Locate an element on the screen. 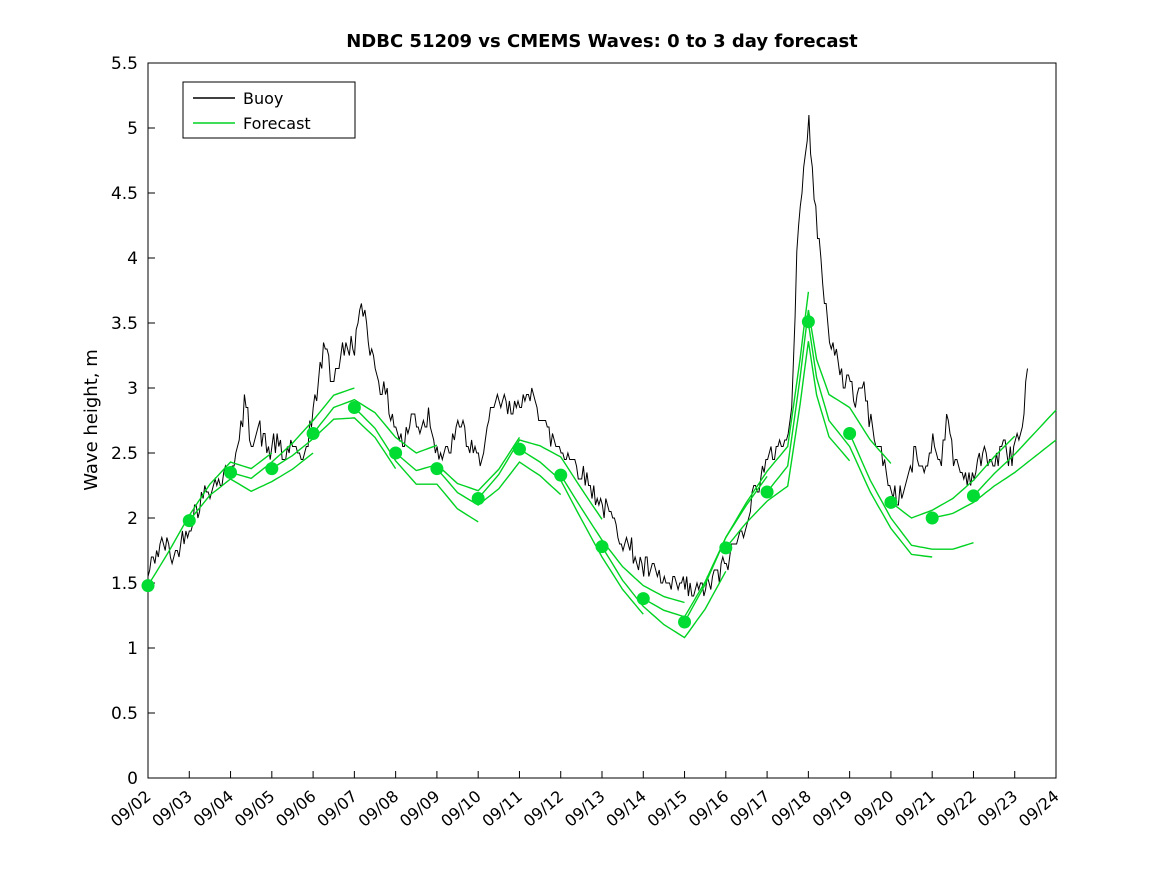  x-tick-label: 09/13 is located at coordinates (585, 809).